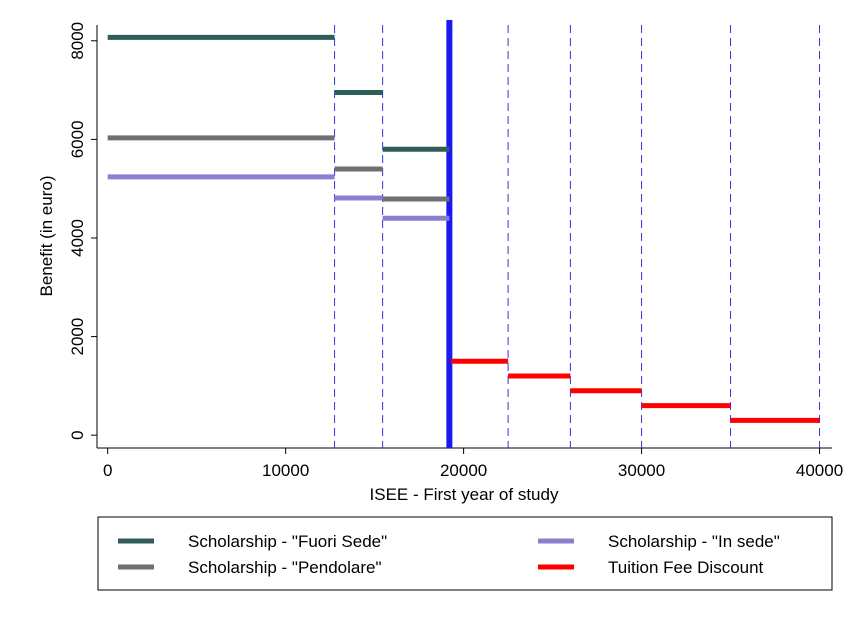 Image resolution: width=853 pixels, height=621 pixels. Describe the element at coordinates (107, 470) in the screenshot. I see `x-tick-label: 0` at that location.